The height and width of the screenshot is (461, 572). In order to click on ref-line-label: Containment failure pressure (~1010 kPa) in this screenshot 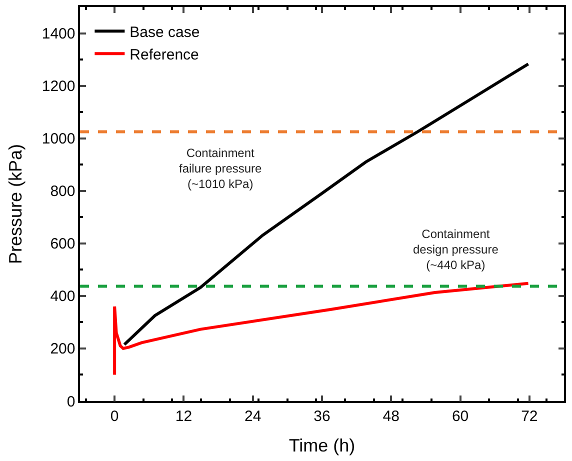, I will do `click(220, 169)`.